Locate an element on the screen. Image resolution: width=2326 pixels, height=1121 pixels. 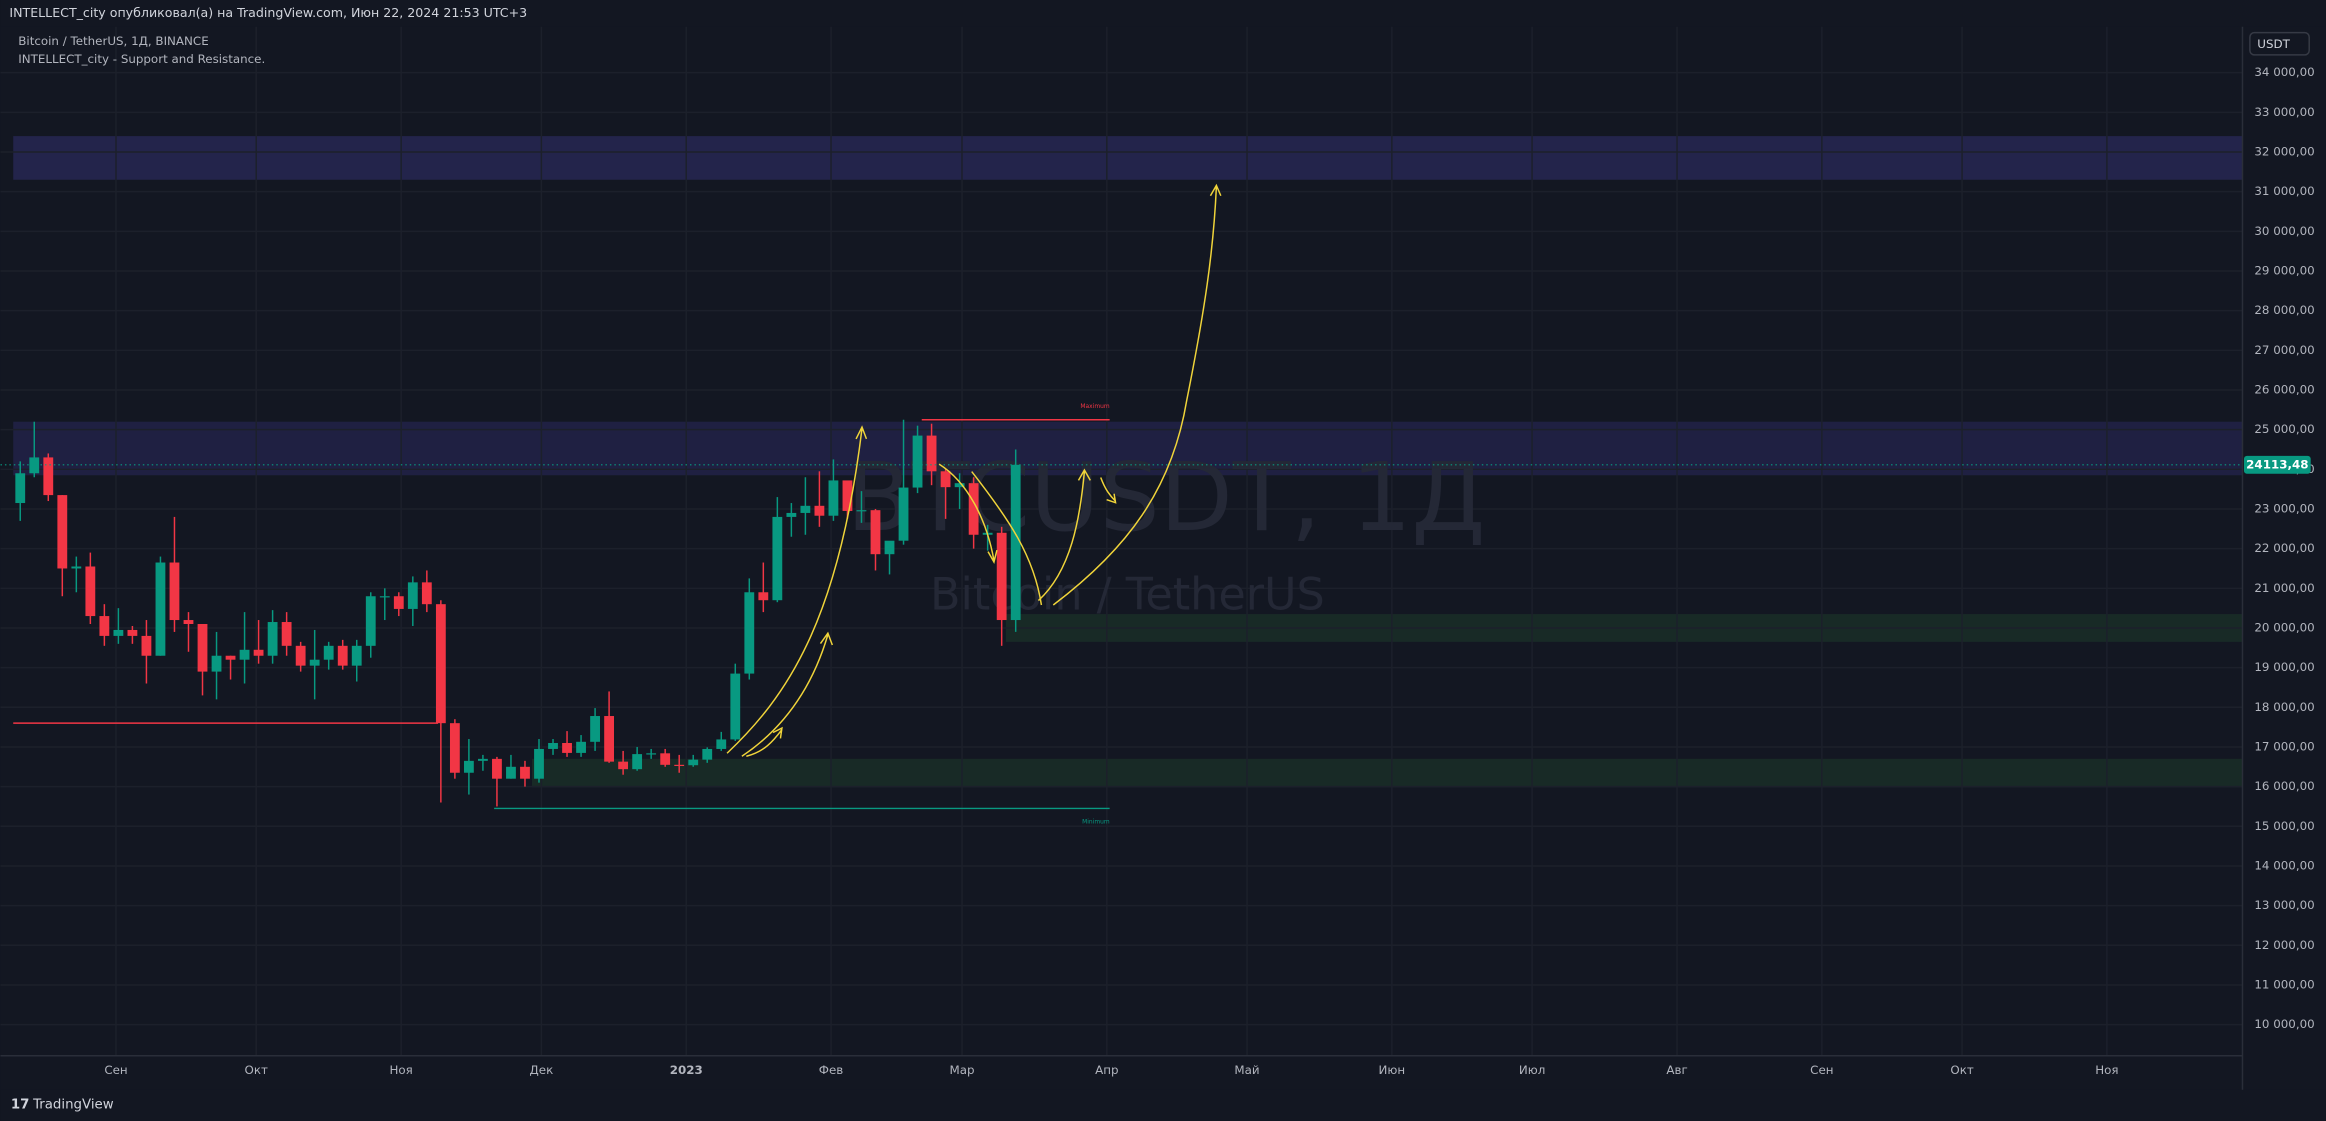
watermark-sub: Bitcoin / TetherUS is located at coordinates (1127, 595).